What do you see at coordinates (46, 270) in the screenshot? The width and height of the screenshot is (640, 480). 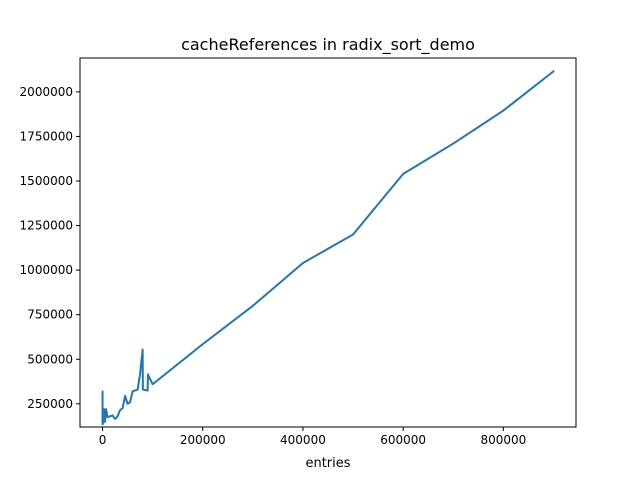 I see `y-tick-label: 1000000` at bounding box center [46, 270].